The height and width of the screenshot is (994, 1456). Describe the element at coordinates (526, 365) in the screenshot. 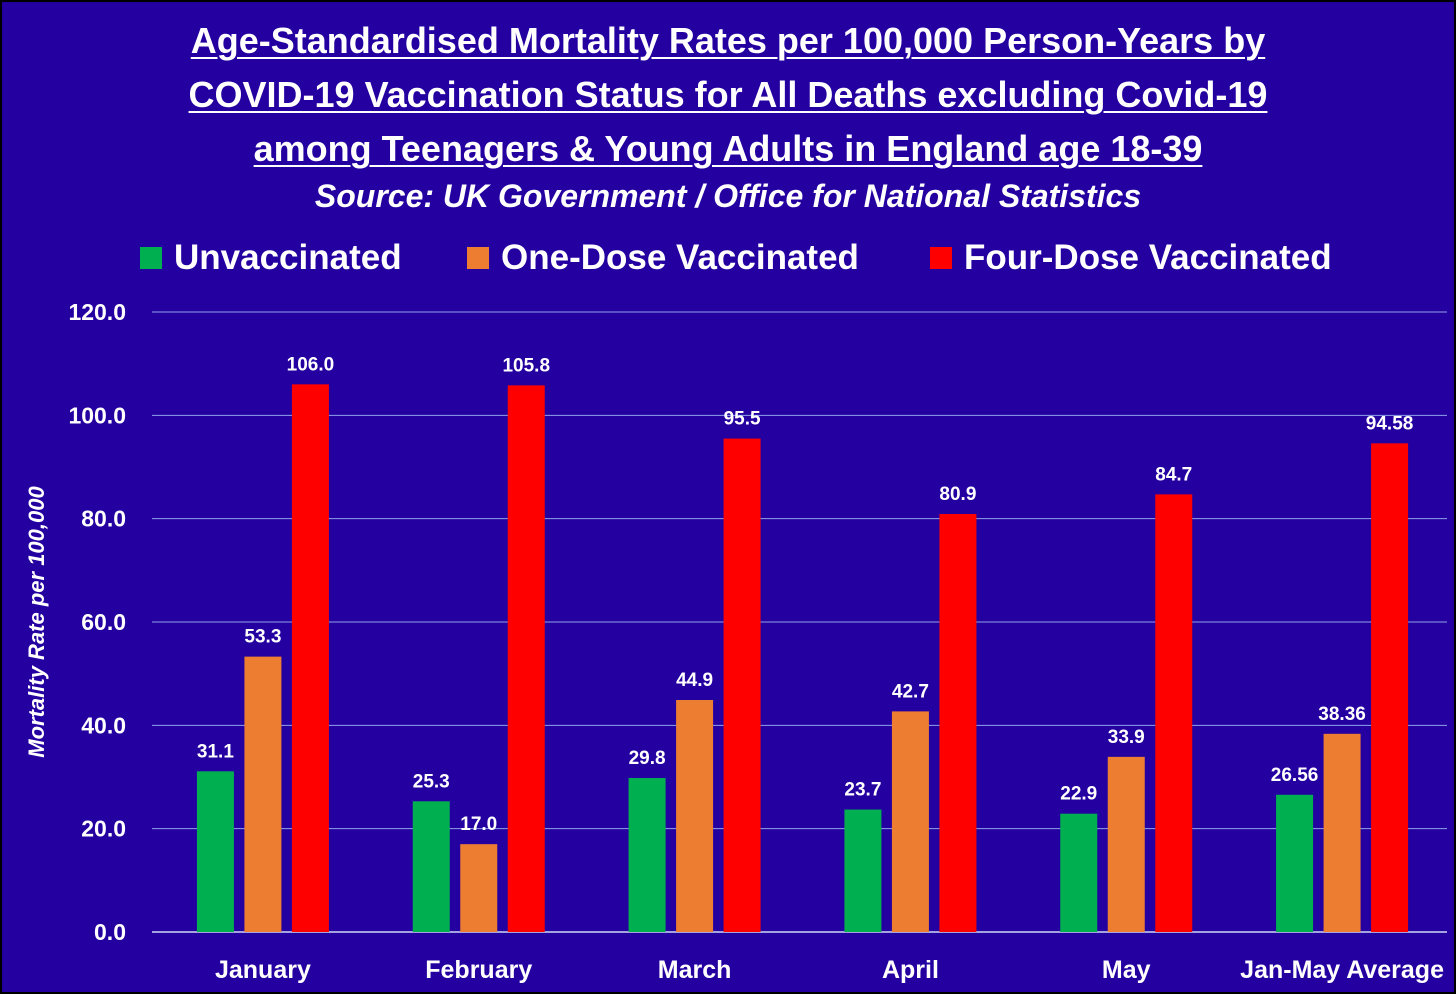

I see `data-label: 105.8` at that location.